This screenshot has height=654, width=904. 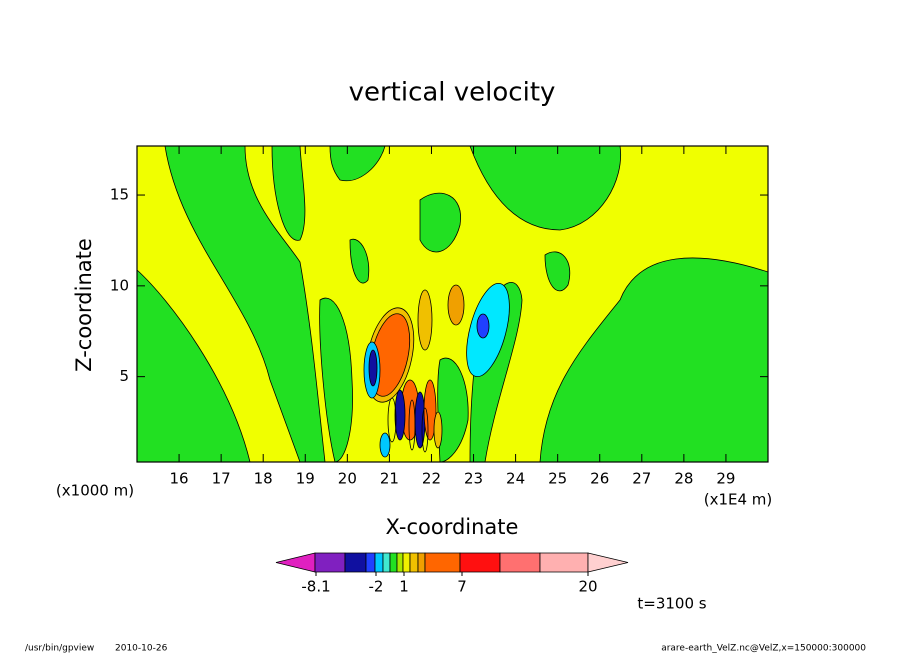 What do you see at coordinates (725, 479) in the screenshot?
I see `x-tick-label: 29` at bounding box center [725, 479].